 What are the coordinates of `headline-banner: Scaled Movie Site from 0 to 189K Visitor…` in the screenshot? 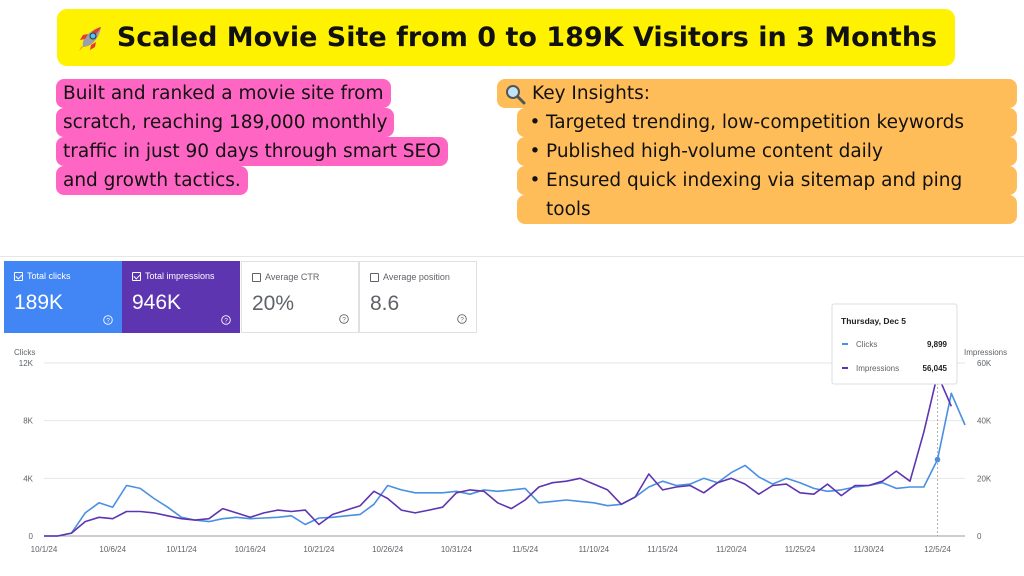 It's located at (506, 37).